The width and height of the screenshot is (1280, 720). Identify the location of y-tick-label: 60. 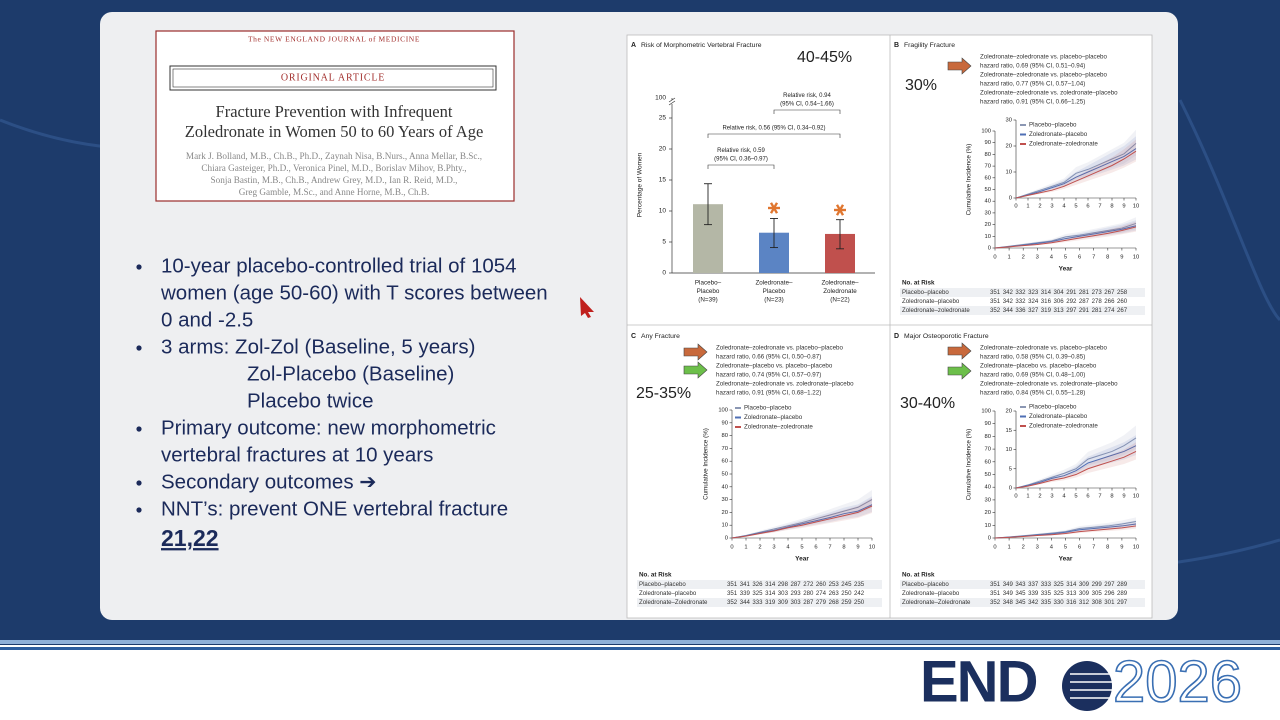
(725, 462).